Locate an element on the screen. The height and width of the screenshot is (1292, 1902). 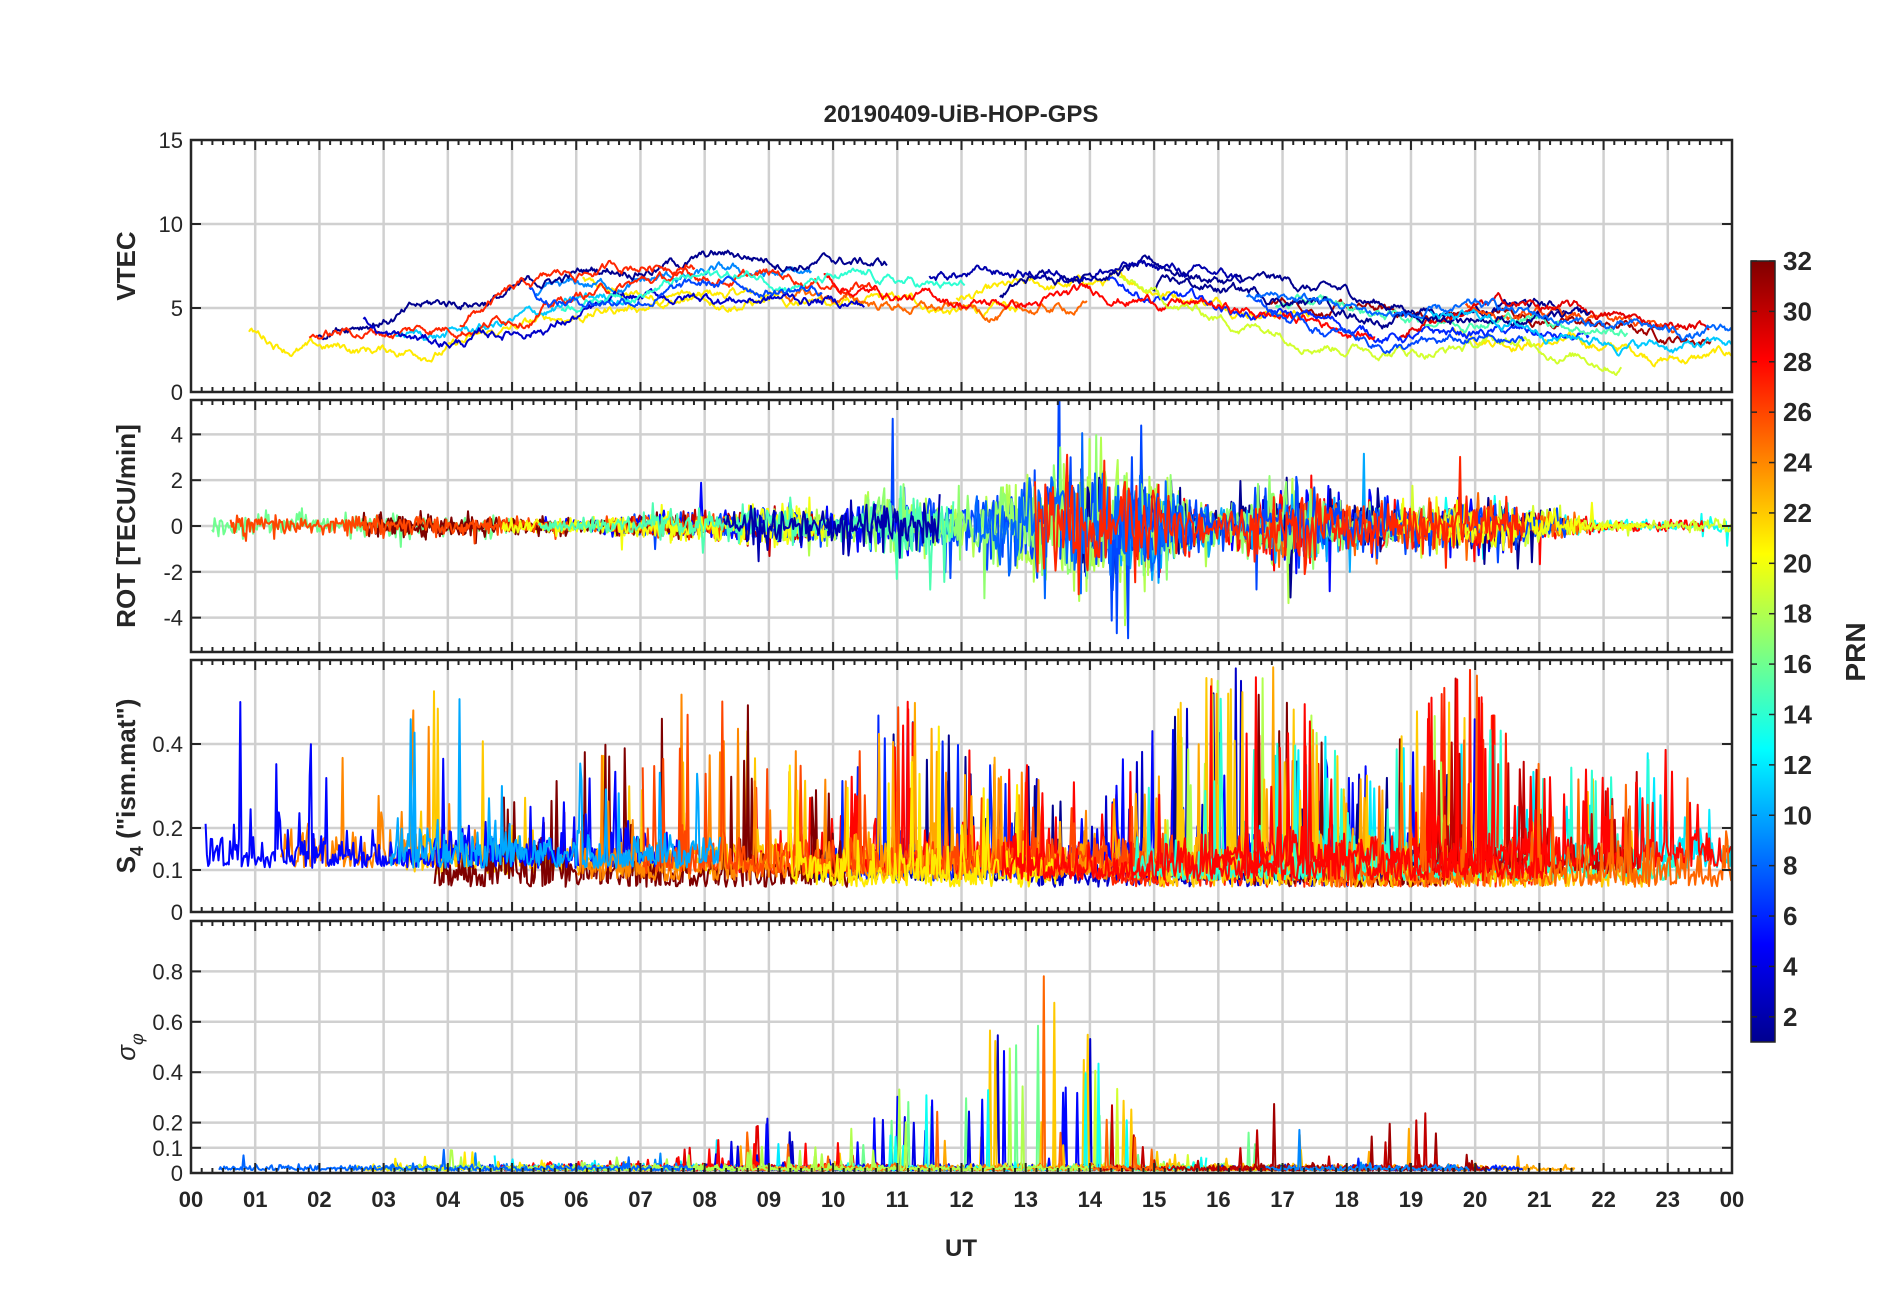
x-tick-label: 13 is located at coordinates (1025, 1199).